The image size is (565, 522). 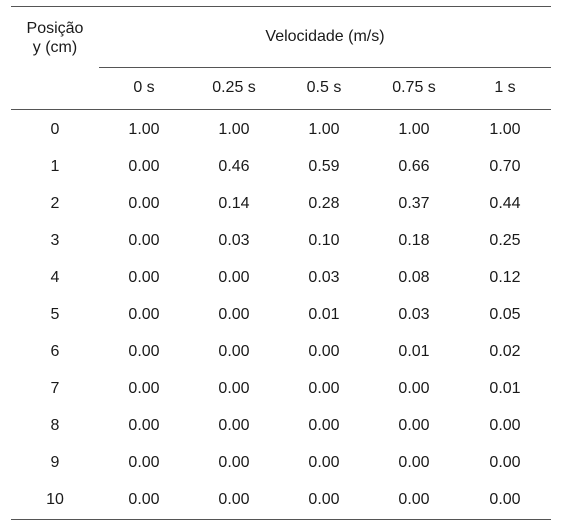 I want to click on velocity-value-cell: 0.70, so click(x=505, y=166).